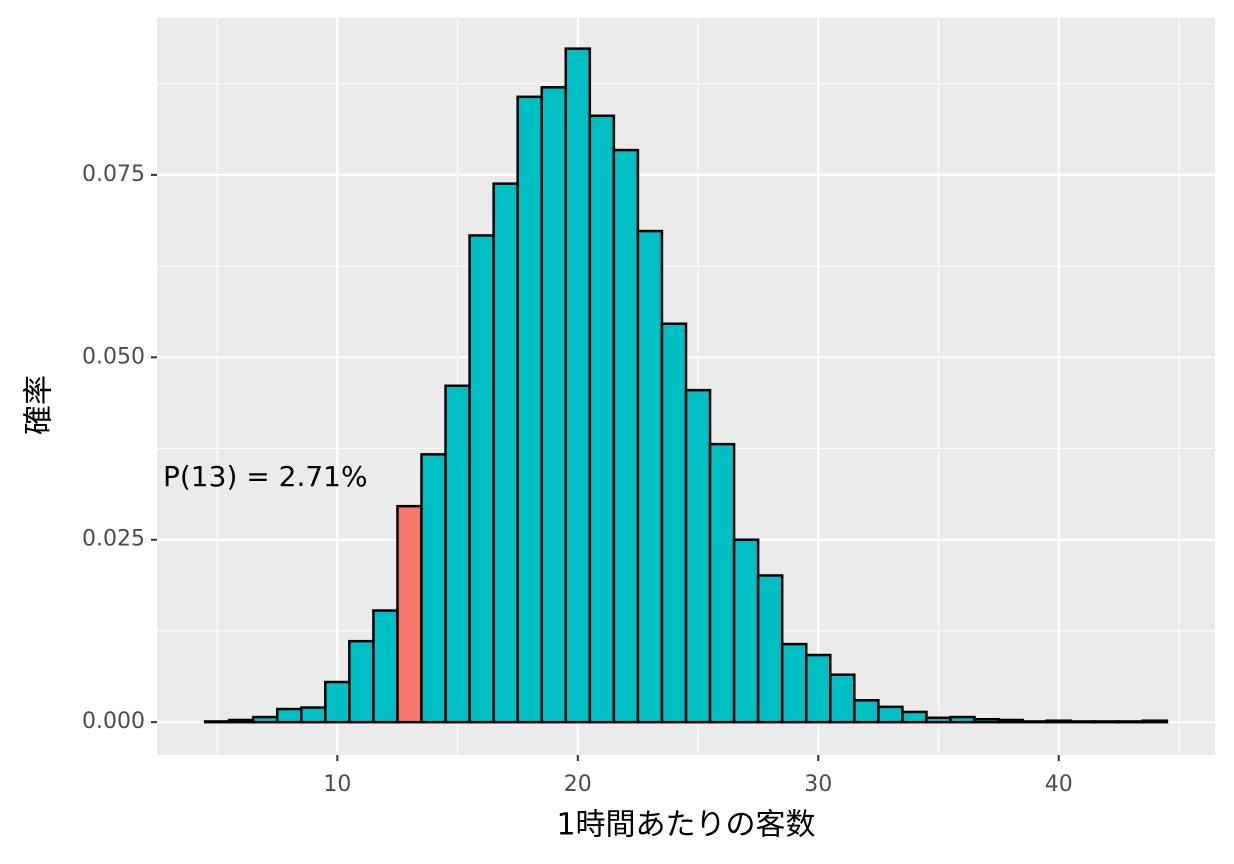  I want to click on y-tick-label: 0.000, so click(113, 721).